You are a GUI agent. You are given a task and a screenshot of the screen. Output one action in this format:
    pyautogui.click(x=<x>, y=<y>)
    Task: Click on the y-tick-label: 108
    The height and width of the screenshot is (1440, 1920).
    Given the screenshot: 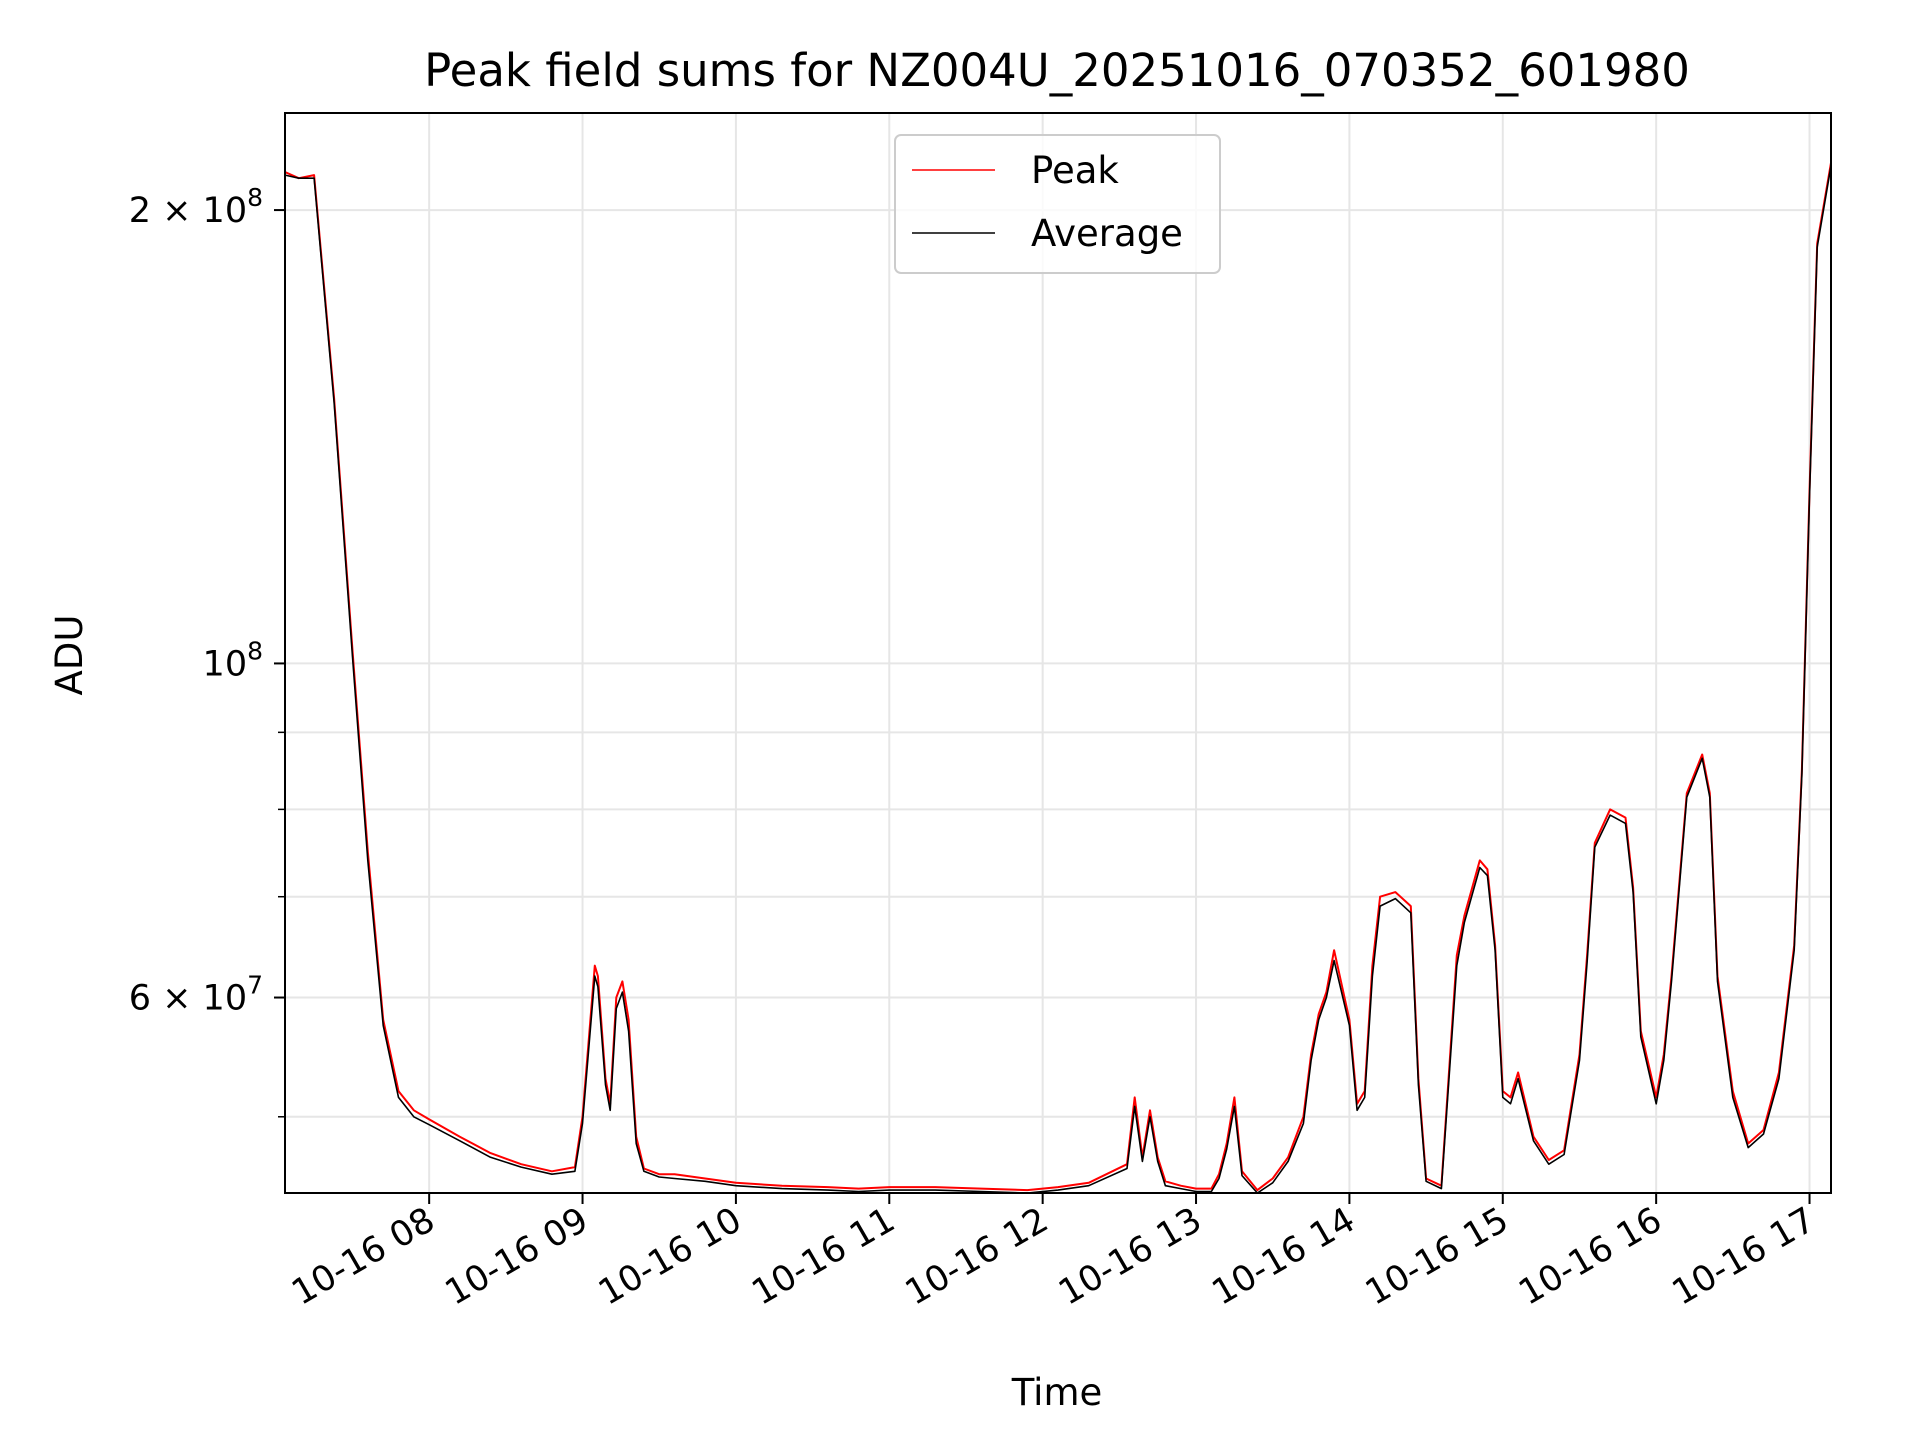 What is the action you would take?
    pyautogui.click(x=233, y=660)
    